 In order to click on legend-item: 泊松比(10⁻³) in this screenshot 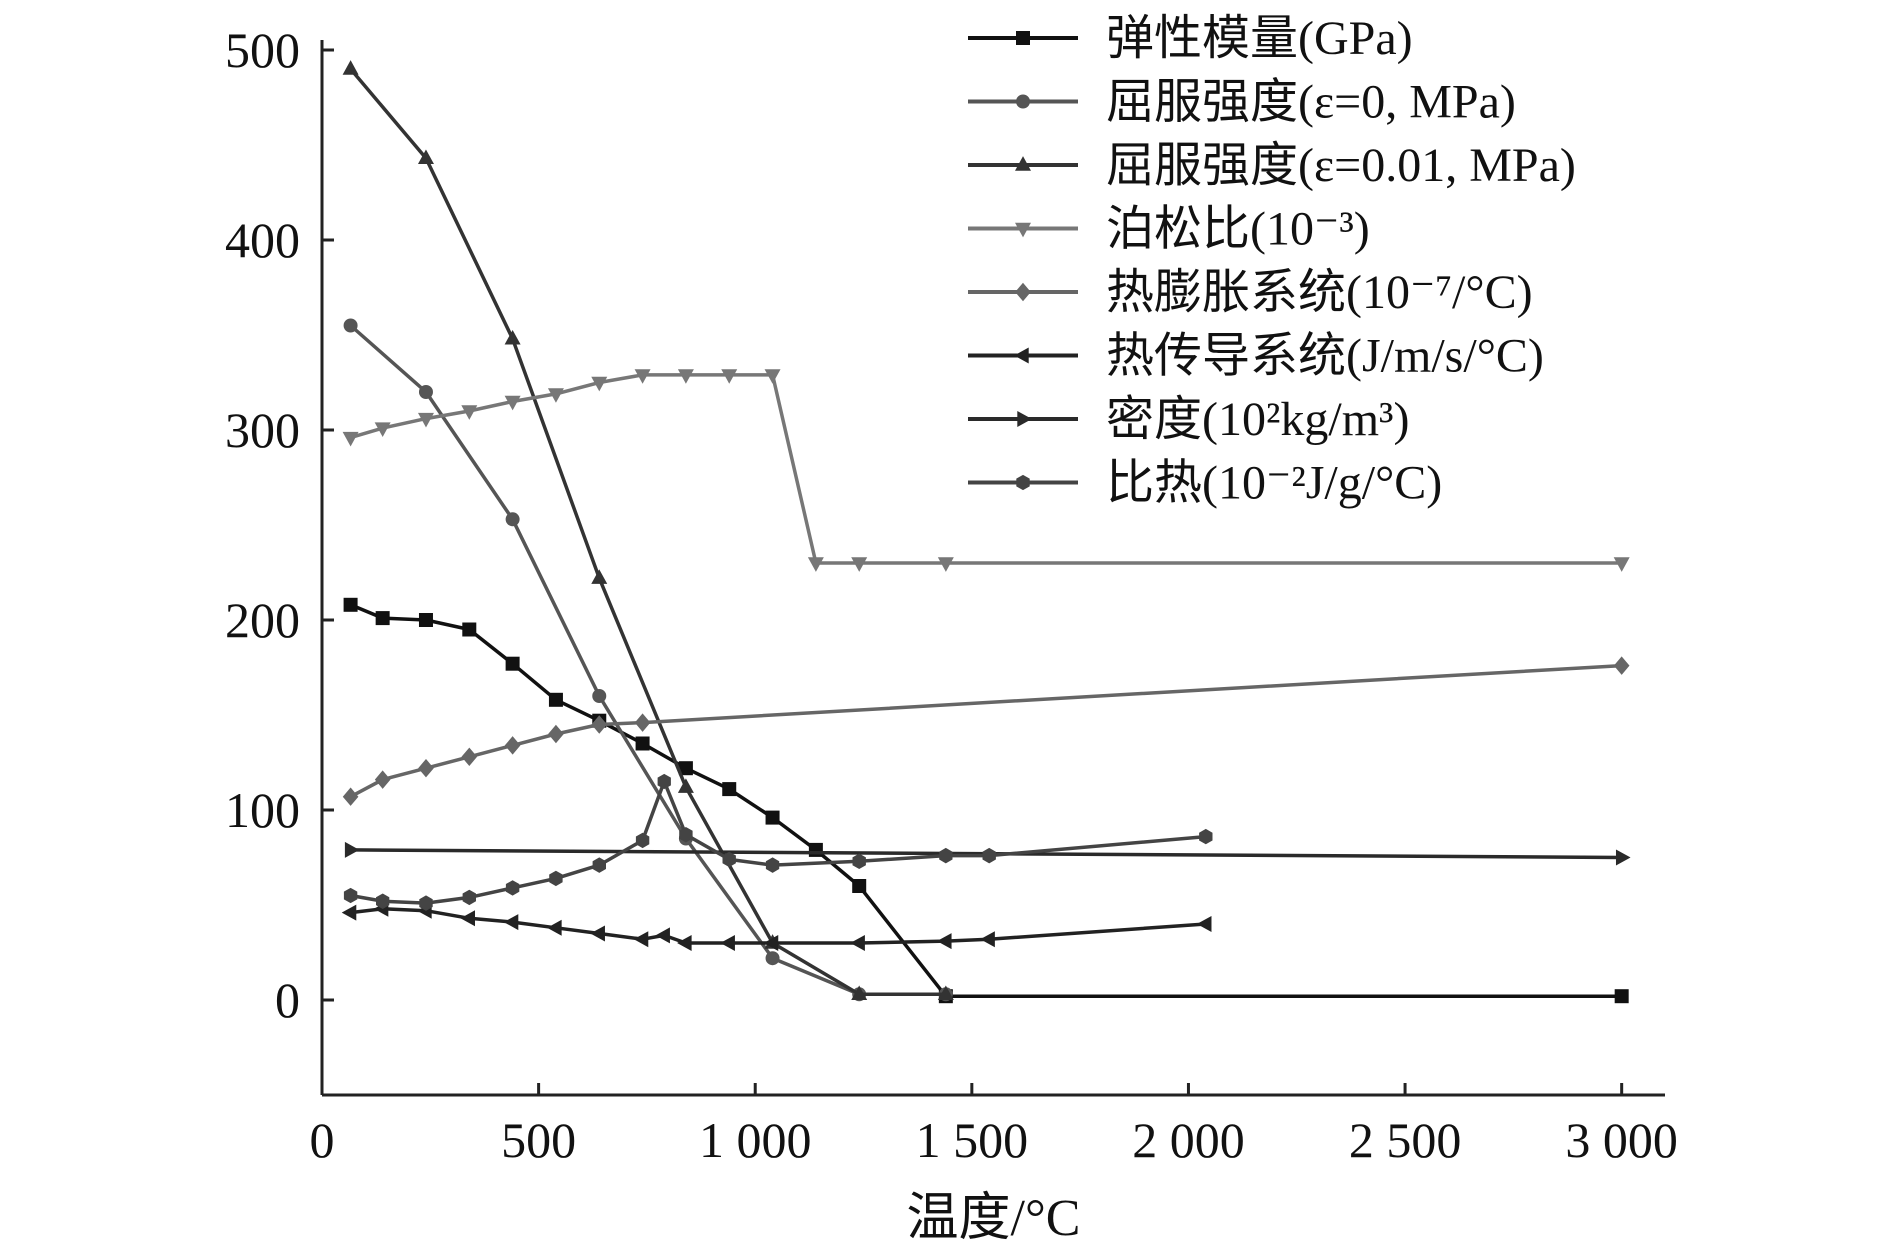, I will do `click(1169, 229)`.